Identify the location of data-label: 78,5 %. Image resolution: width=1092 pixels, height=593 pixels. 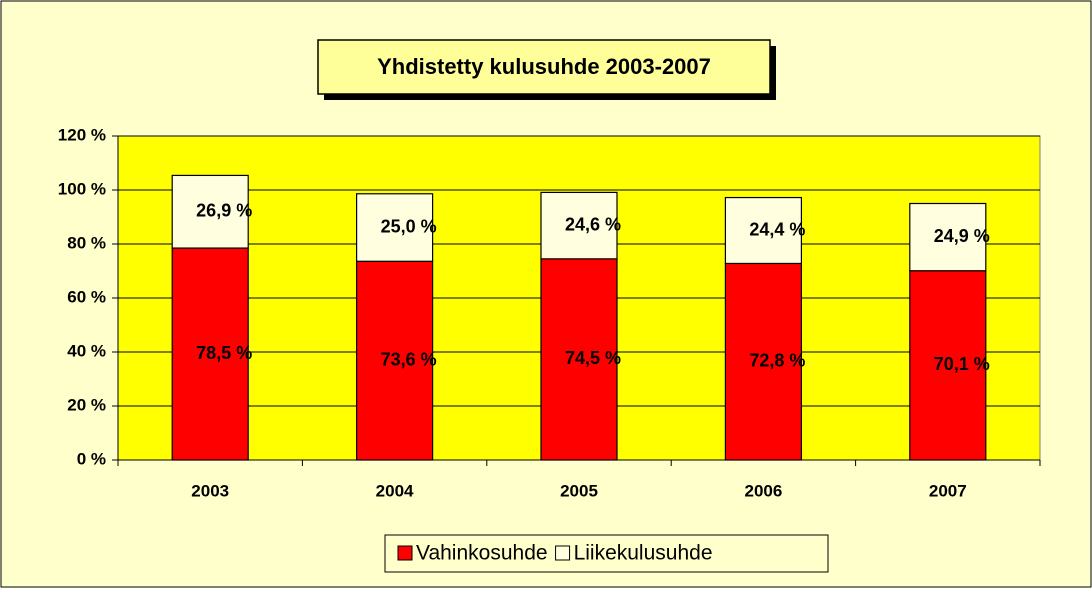
(224, 353).